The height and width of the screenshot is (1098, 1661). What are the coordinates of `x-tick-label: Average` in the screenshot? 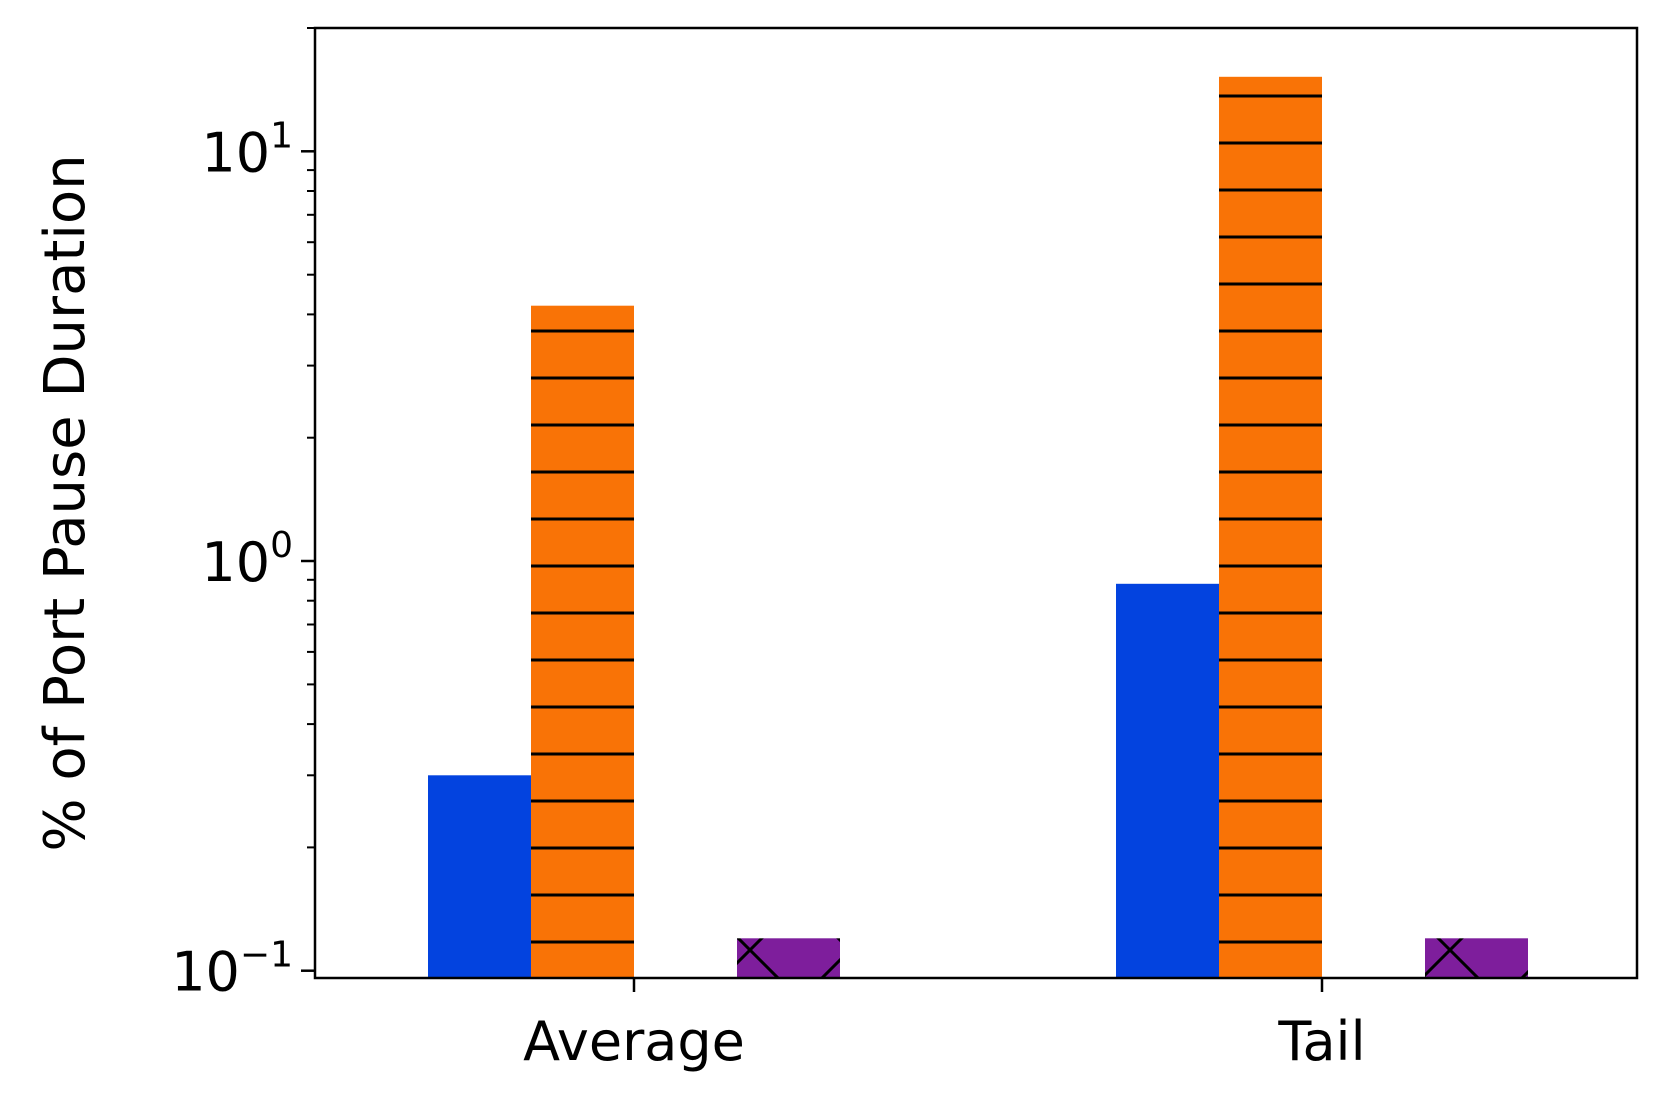 It's located at (634, 1041).